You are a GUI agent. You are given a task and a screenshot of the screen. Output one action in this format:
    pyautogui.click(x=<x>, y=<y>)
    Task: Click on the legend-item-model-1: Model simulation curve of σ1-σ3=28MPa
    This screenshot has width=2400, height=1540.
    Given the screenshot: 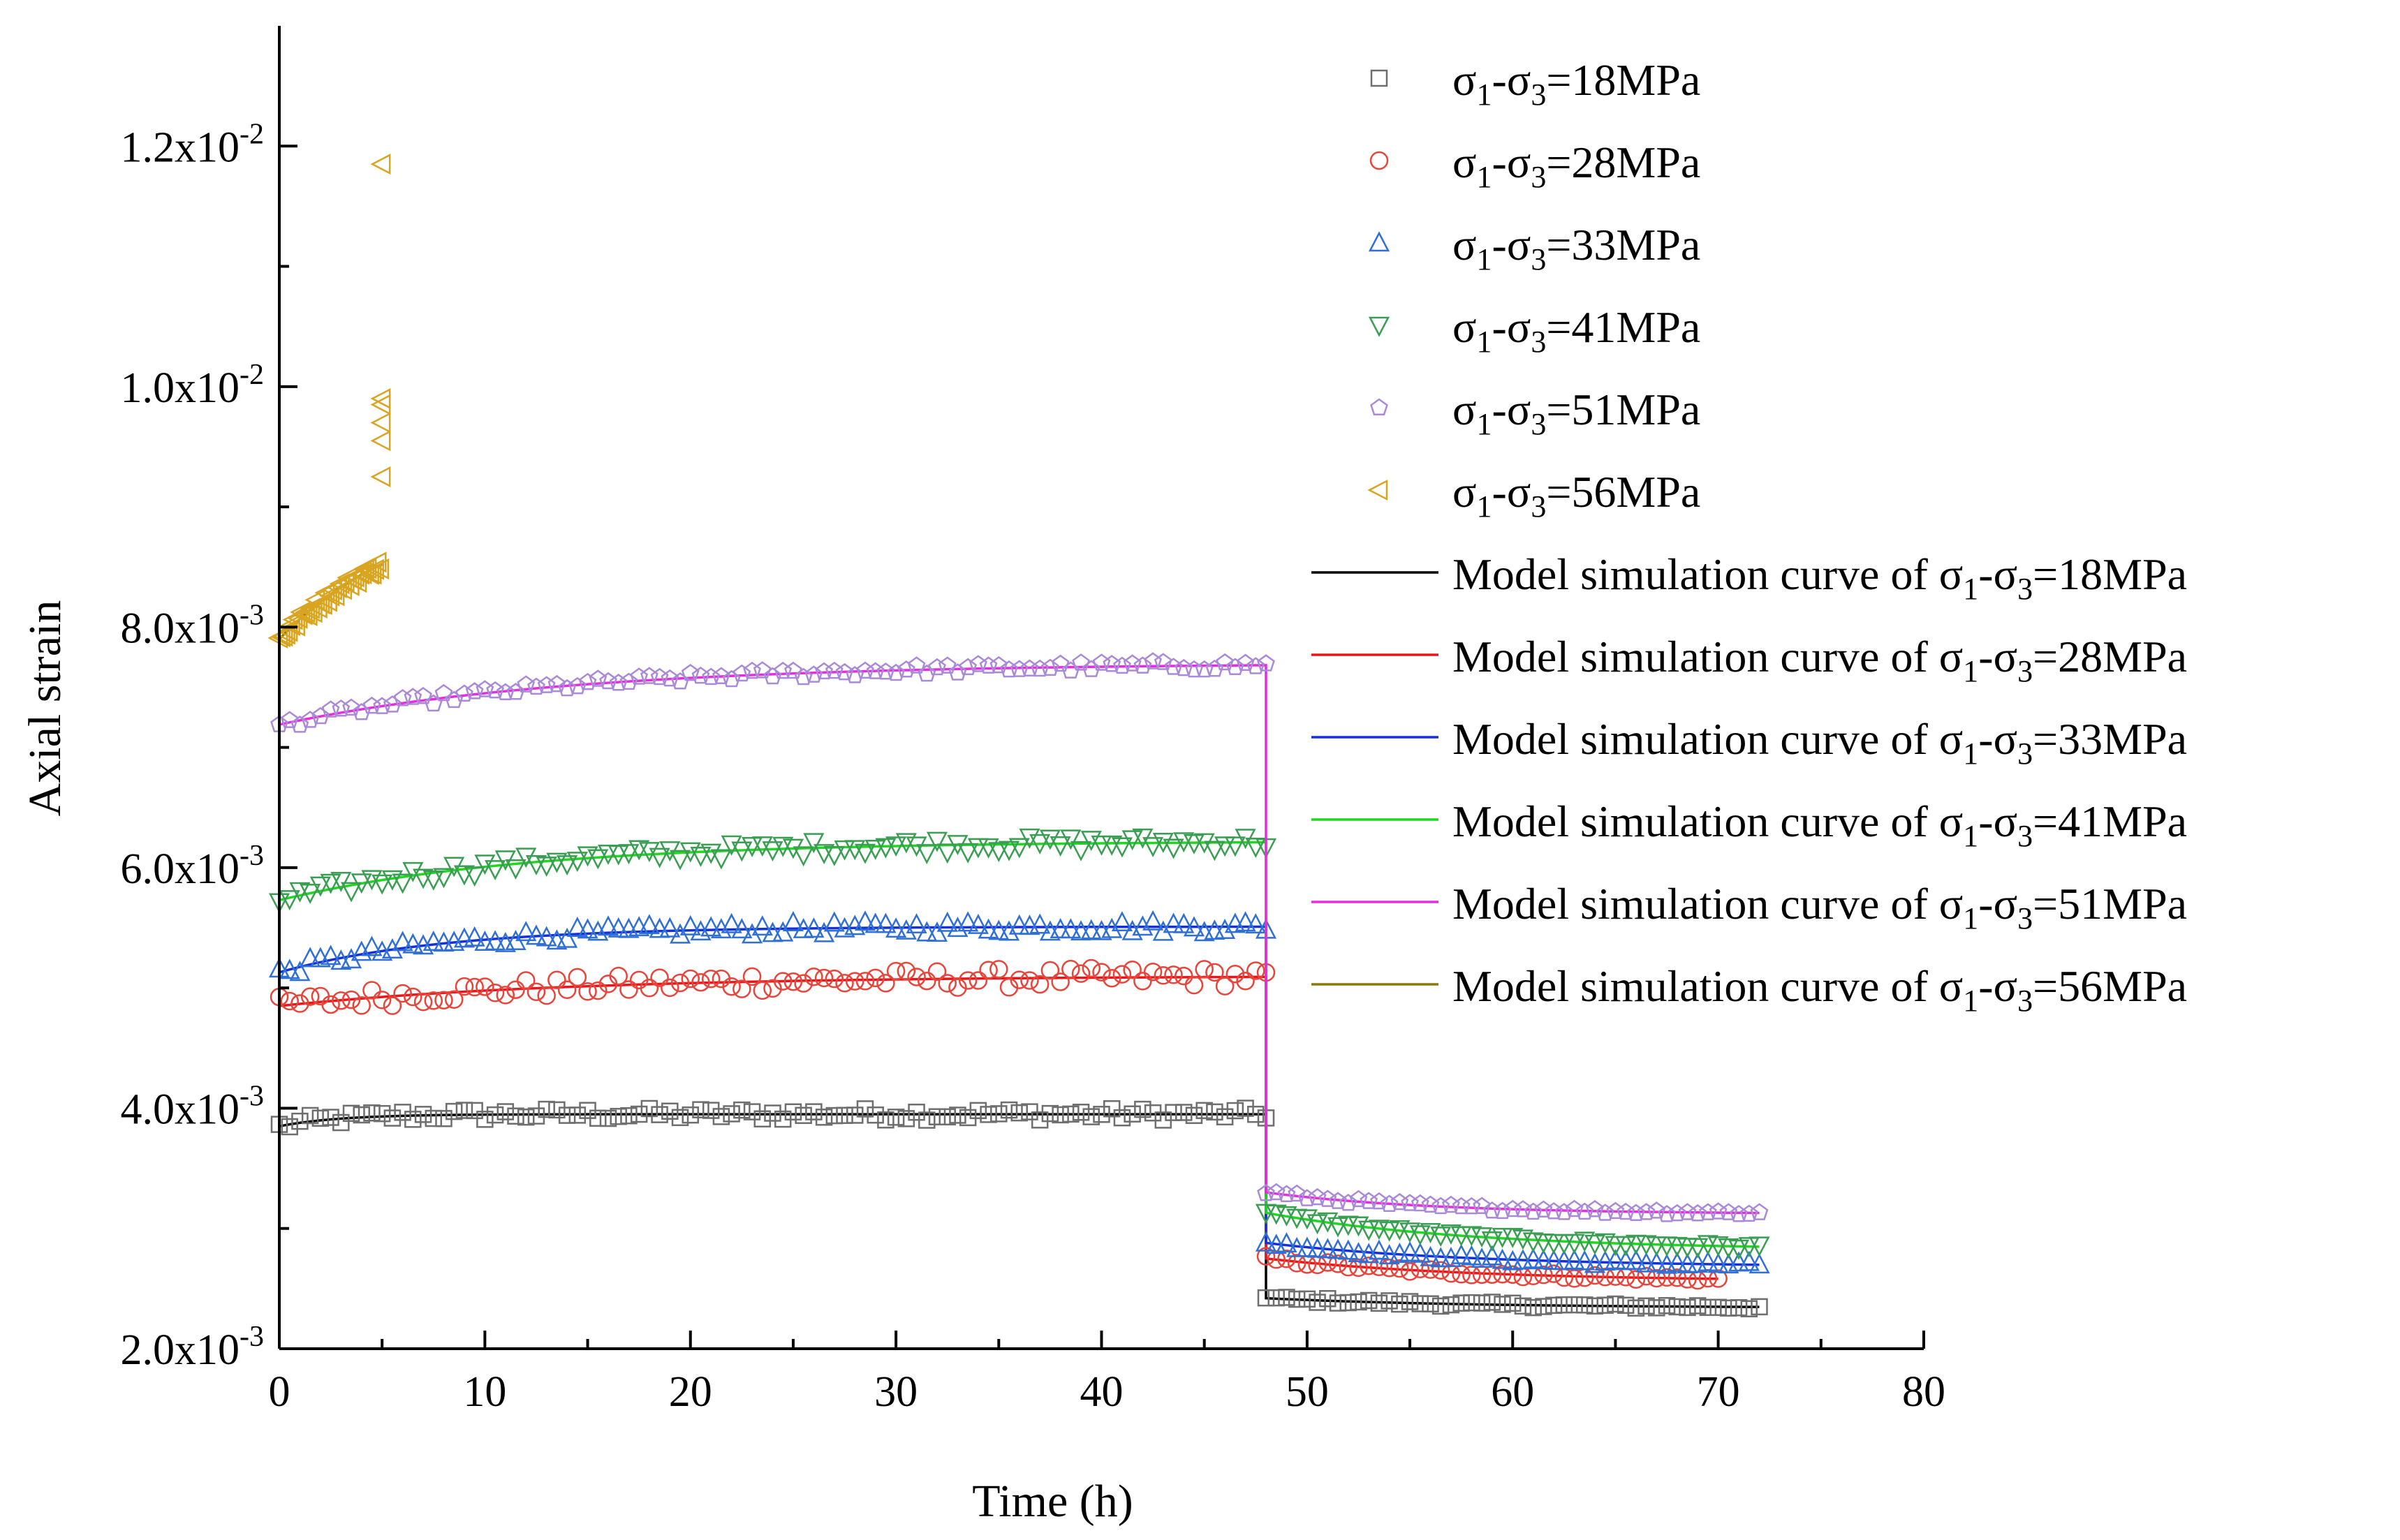 What is the action you would take?
    pyautogui.click(x=1749, y=660)
    